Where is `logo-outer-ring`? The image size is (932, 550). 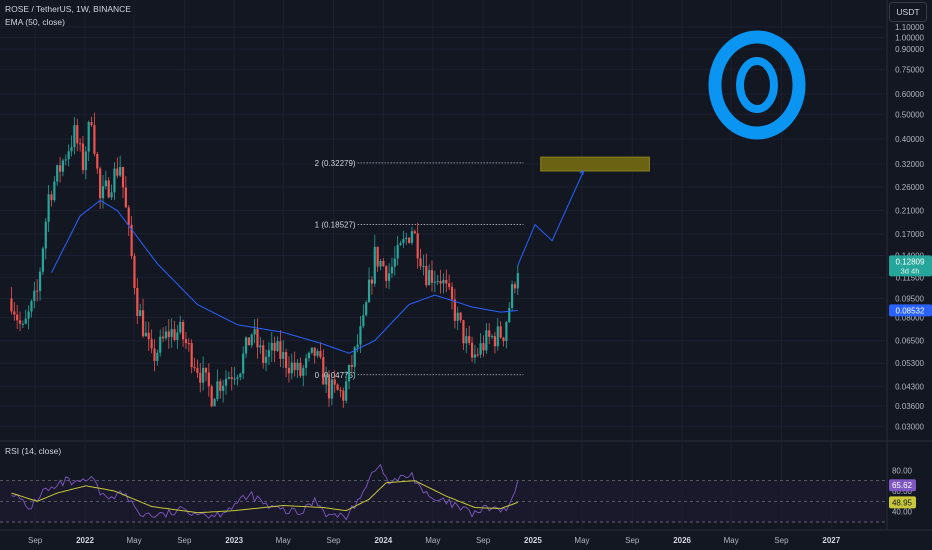 logo-outer-ring is located at coordinates (757, 85).